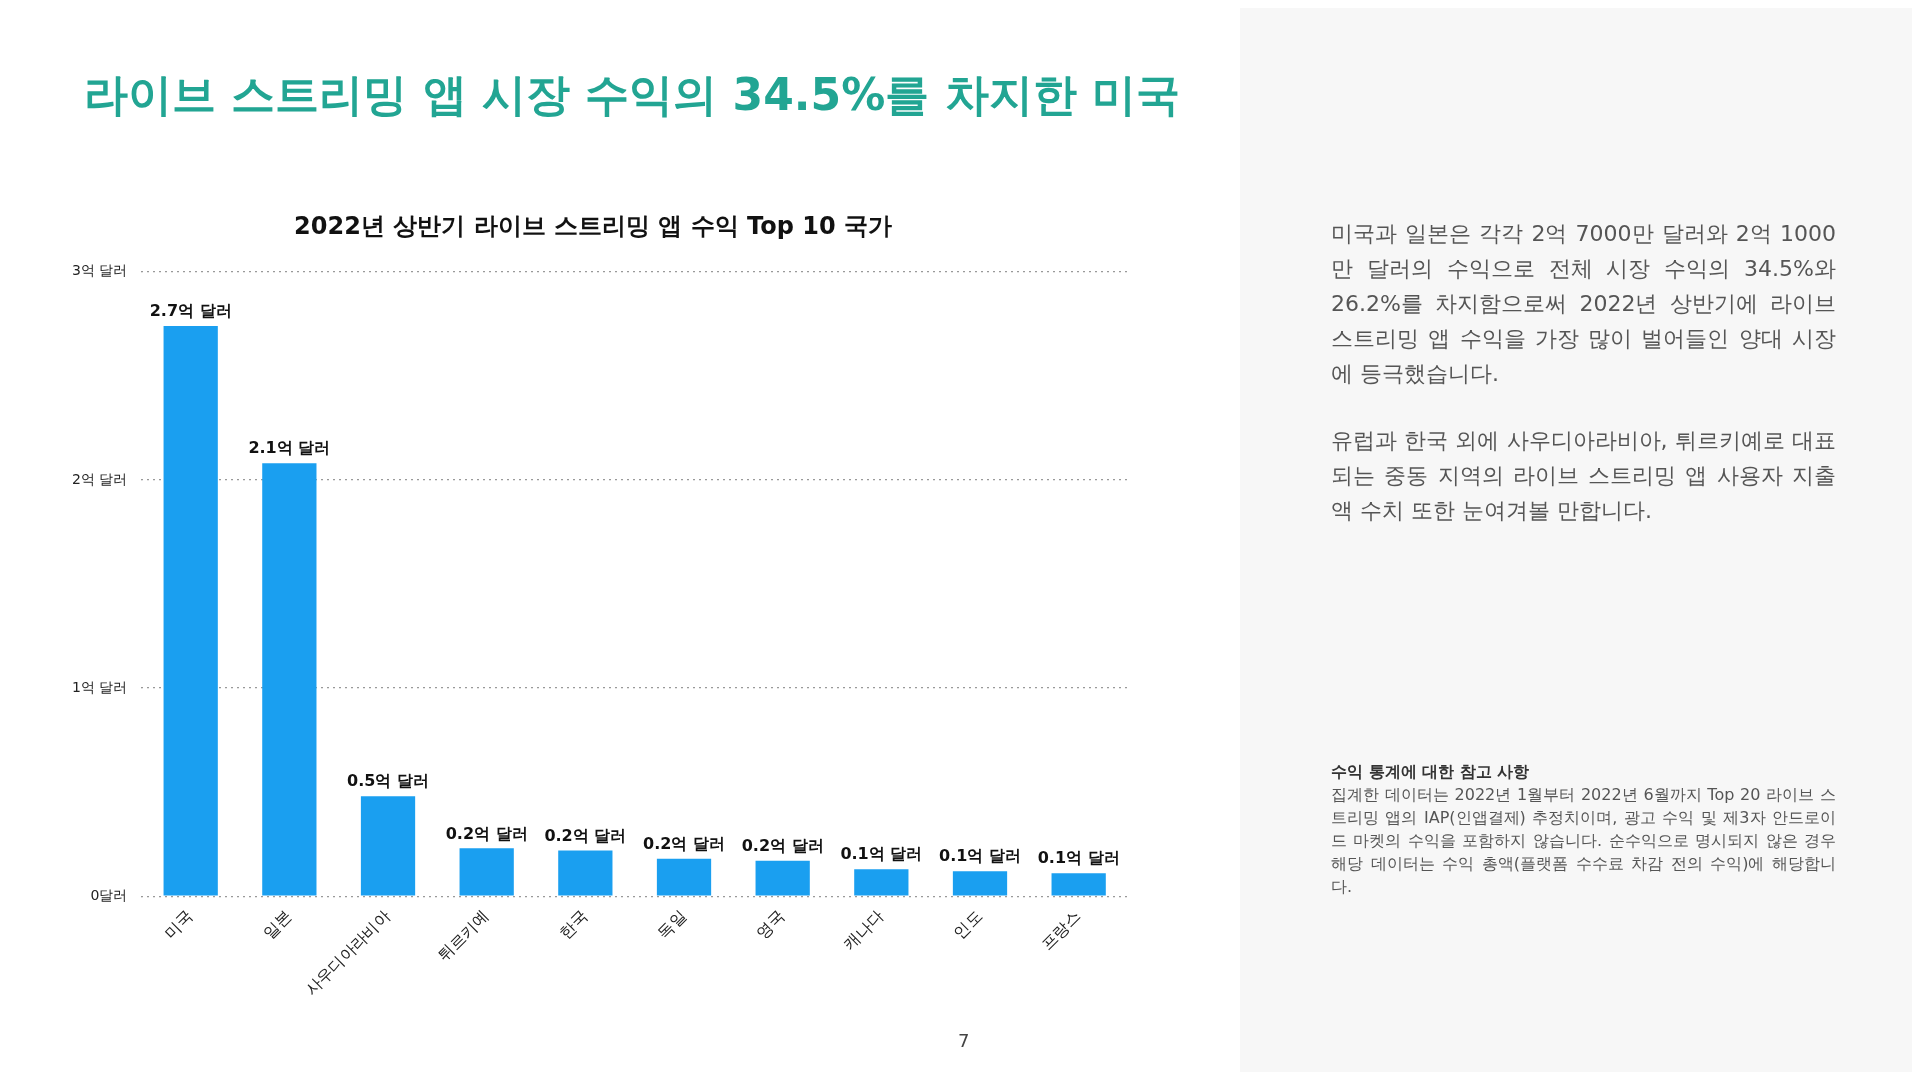 The width and height of the screenshot is (1920, 1080). I want to click on text: 라이브 스트리밍 앱 시장 수익의 34.5%를 차지한 미국, so click(632, 95).